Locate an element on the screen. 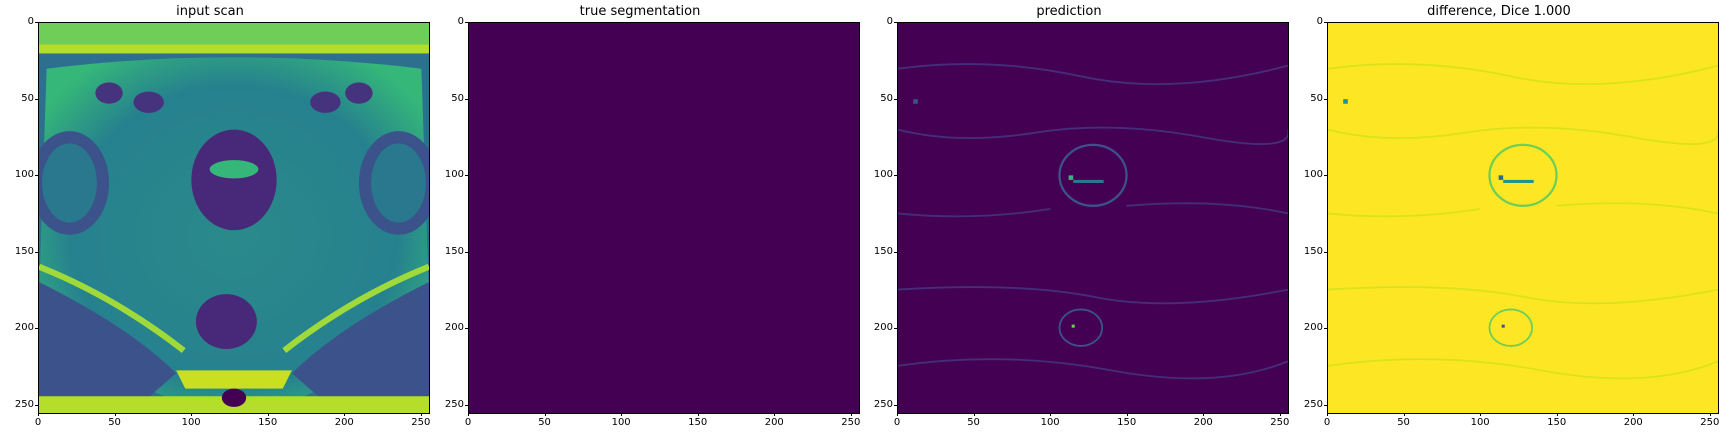 The height and width of the screenshot is (432, 1728). panel-title: input scan is located at coordinates (210, 11).